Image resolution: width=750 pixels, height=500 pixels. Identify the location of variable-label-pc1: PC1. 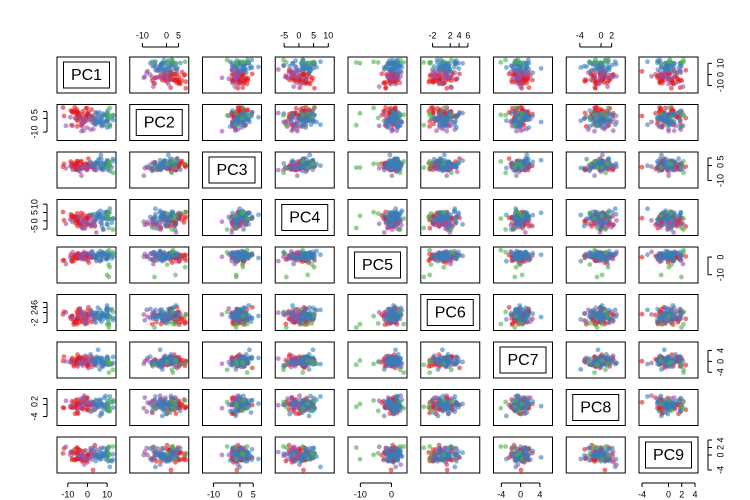
(86, 75).